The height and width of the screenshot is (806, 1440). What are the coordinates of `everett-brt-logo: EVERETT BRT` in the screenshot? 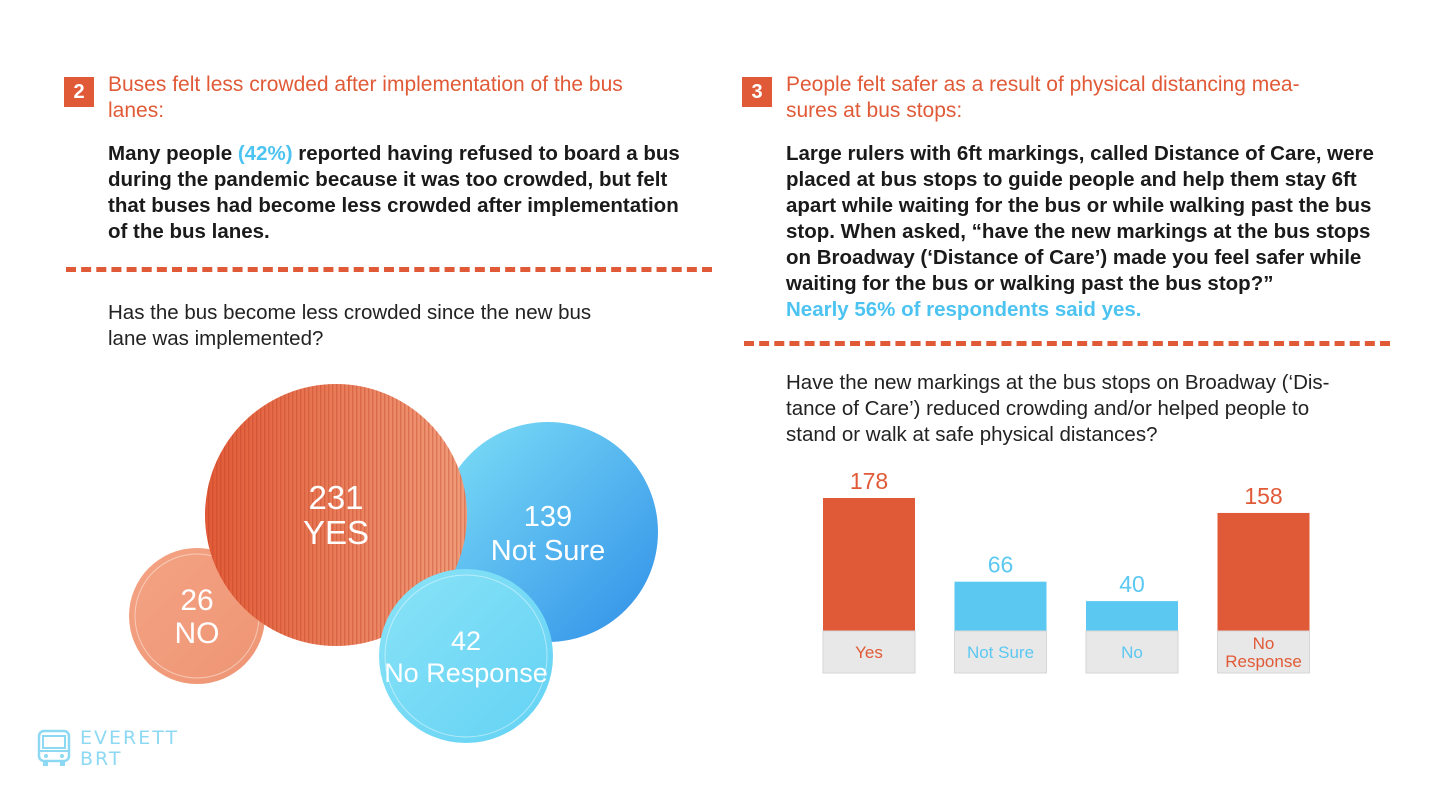 It's located at (111, 750).